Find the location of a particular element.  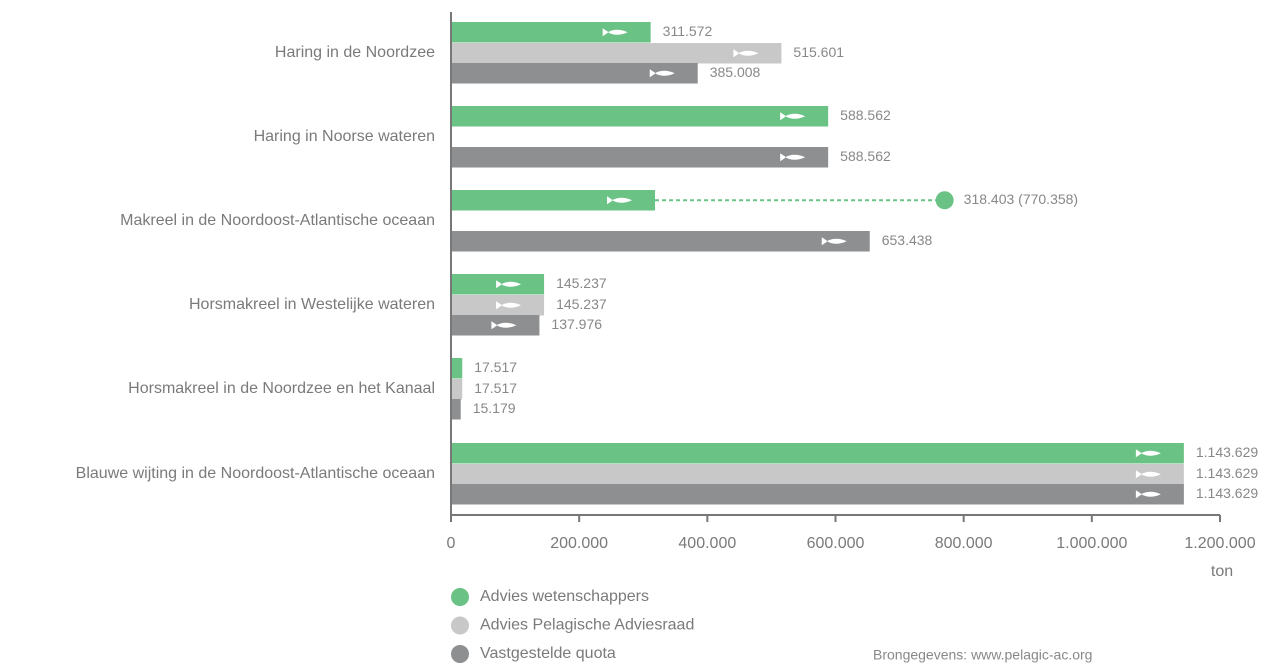

x-tick-label: 800.000 is located at coordinates (964, 543).